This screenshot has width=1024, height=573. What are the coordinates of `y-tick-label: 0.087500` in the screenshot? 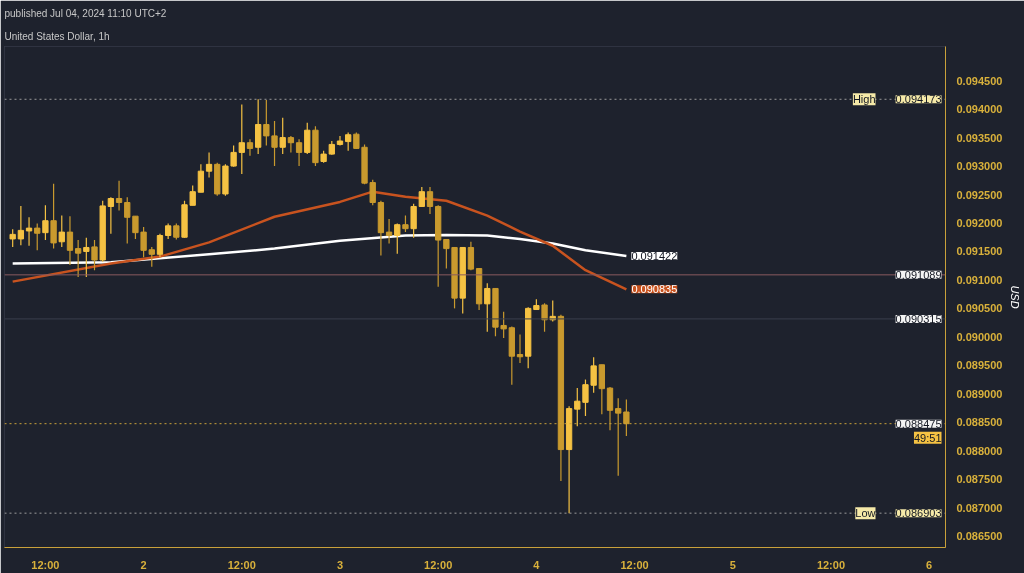 It's located at (979, 479).